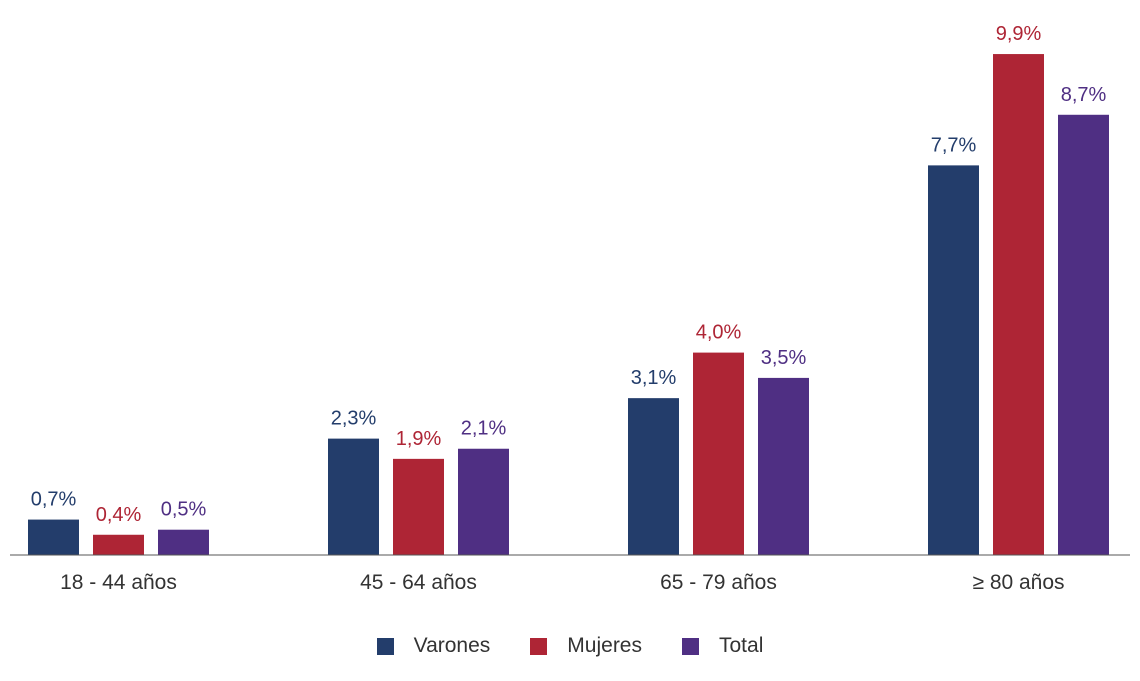  Describe the element at coordinates (604, 645) in the screenshot. I see `legend-label-mujeres: Mujeres` at that location.